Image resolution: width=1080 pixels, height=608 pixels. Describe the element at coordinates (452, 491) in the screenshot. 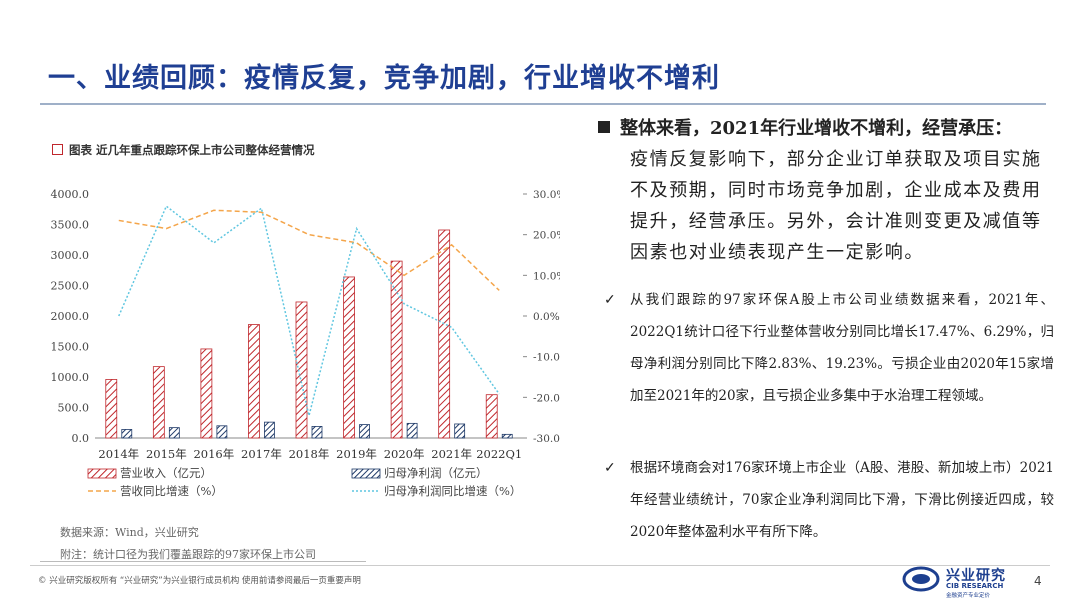

I see `legend-label: 归母净利润同比增速（%）` at that location.